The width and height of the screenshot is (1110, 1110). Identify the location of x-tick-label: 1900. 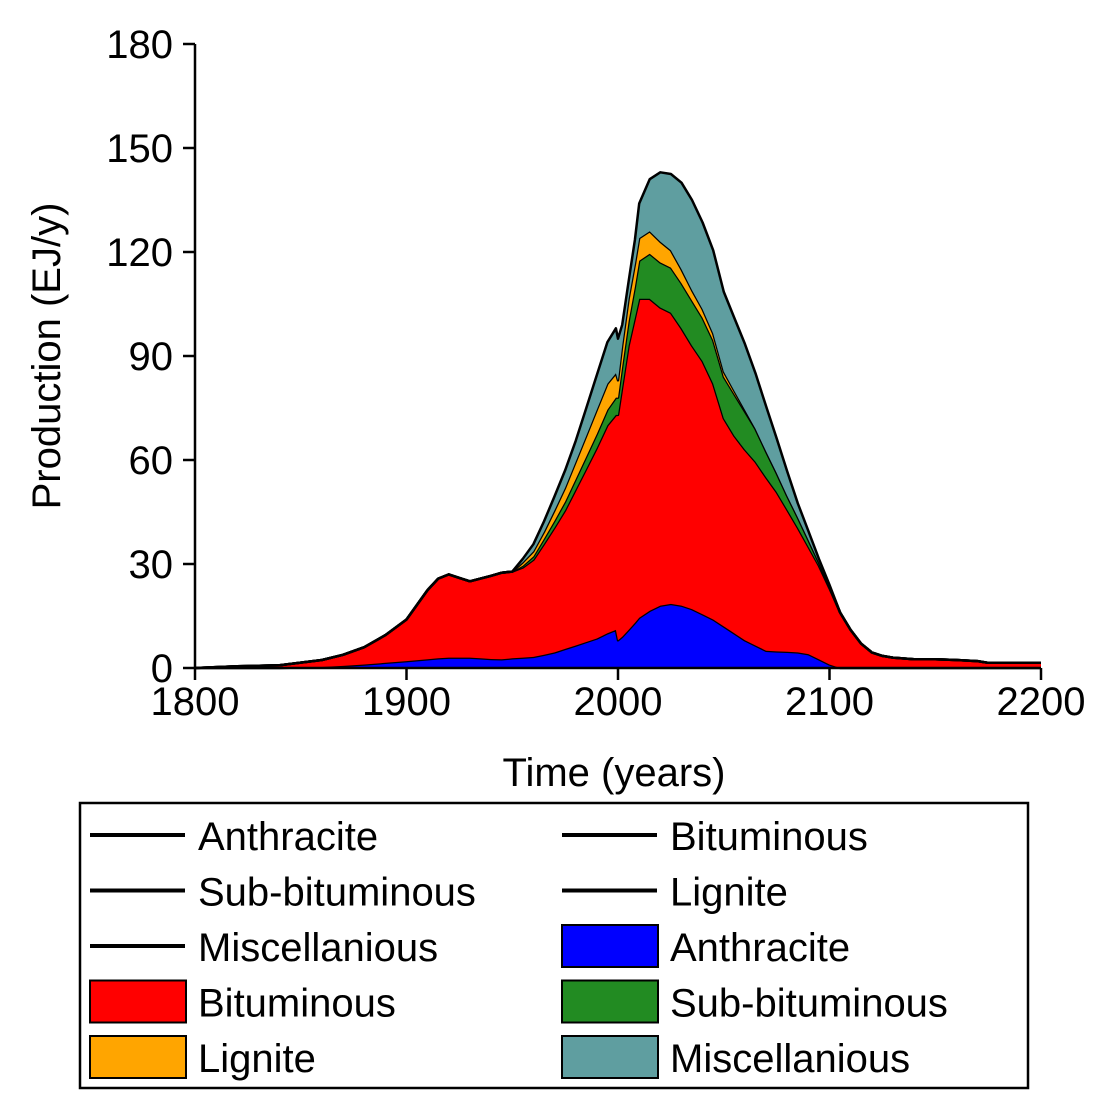
(406, 702).